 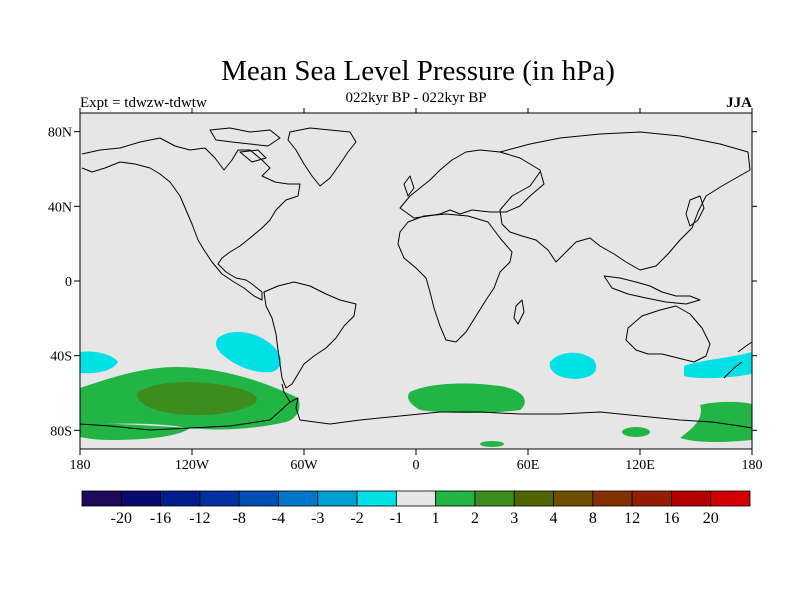 What do you see at coordinates (416, 465) in the screenshot?
I see `x-tick-label: 0` at bounding box center [416, 465].